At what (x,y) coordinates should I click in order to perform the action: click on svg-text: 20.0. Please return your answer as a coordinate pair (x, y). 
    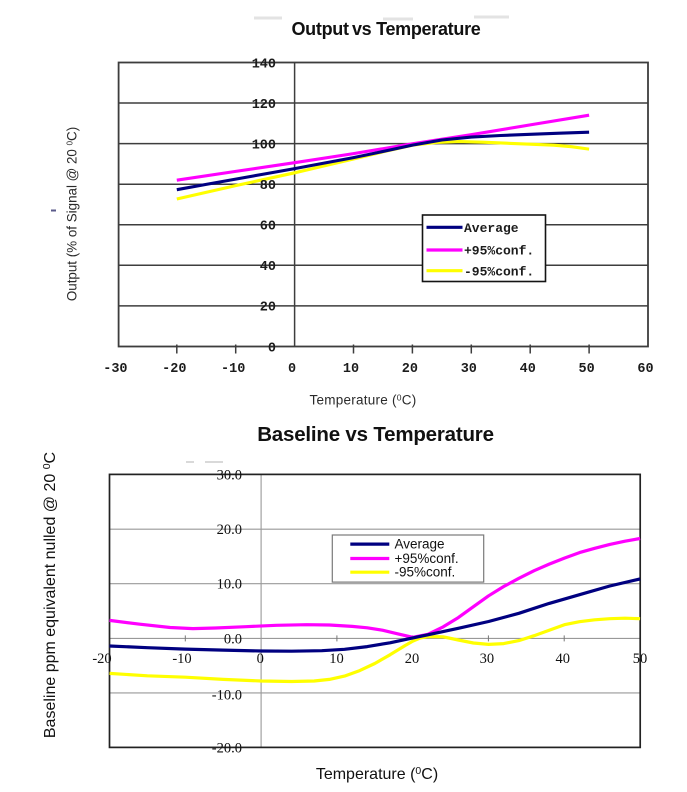
    Looking at the image, I should click on (229, 530).